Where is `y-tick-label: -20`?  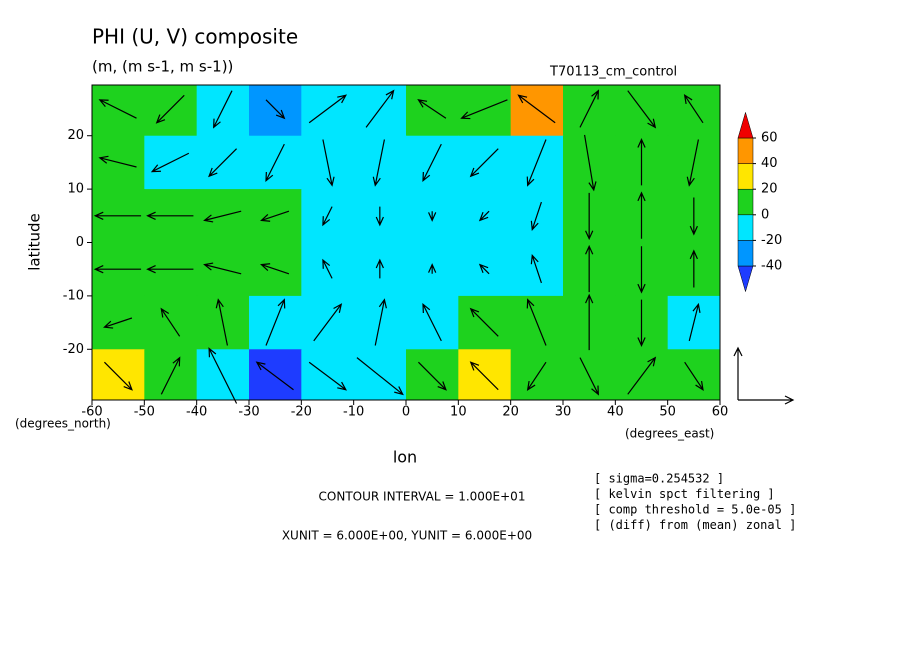 y-tick-label: -20 is located at coordinates (73, 349).